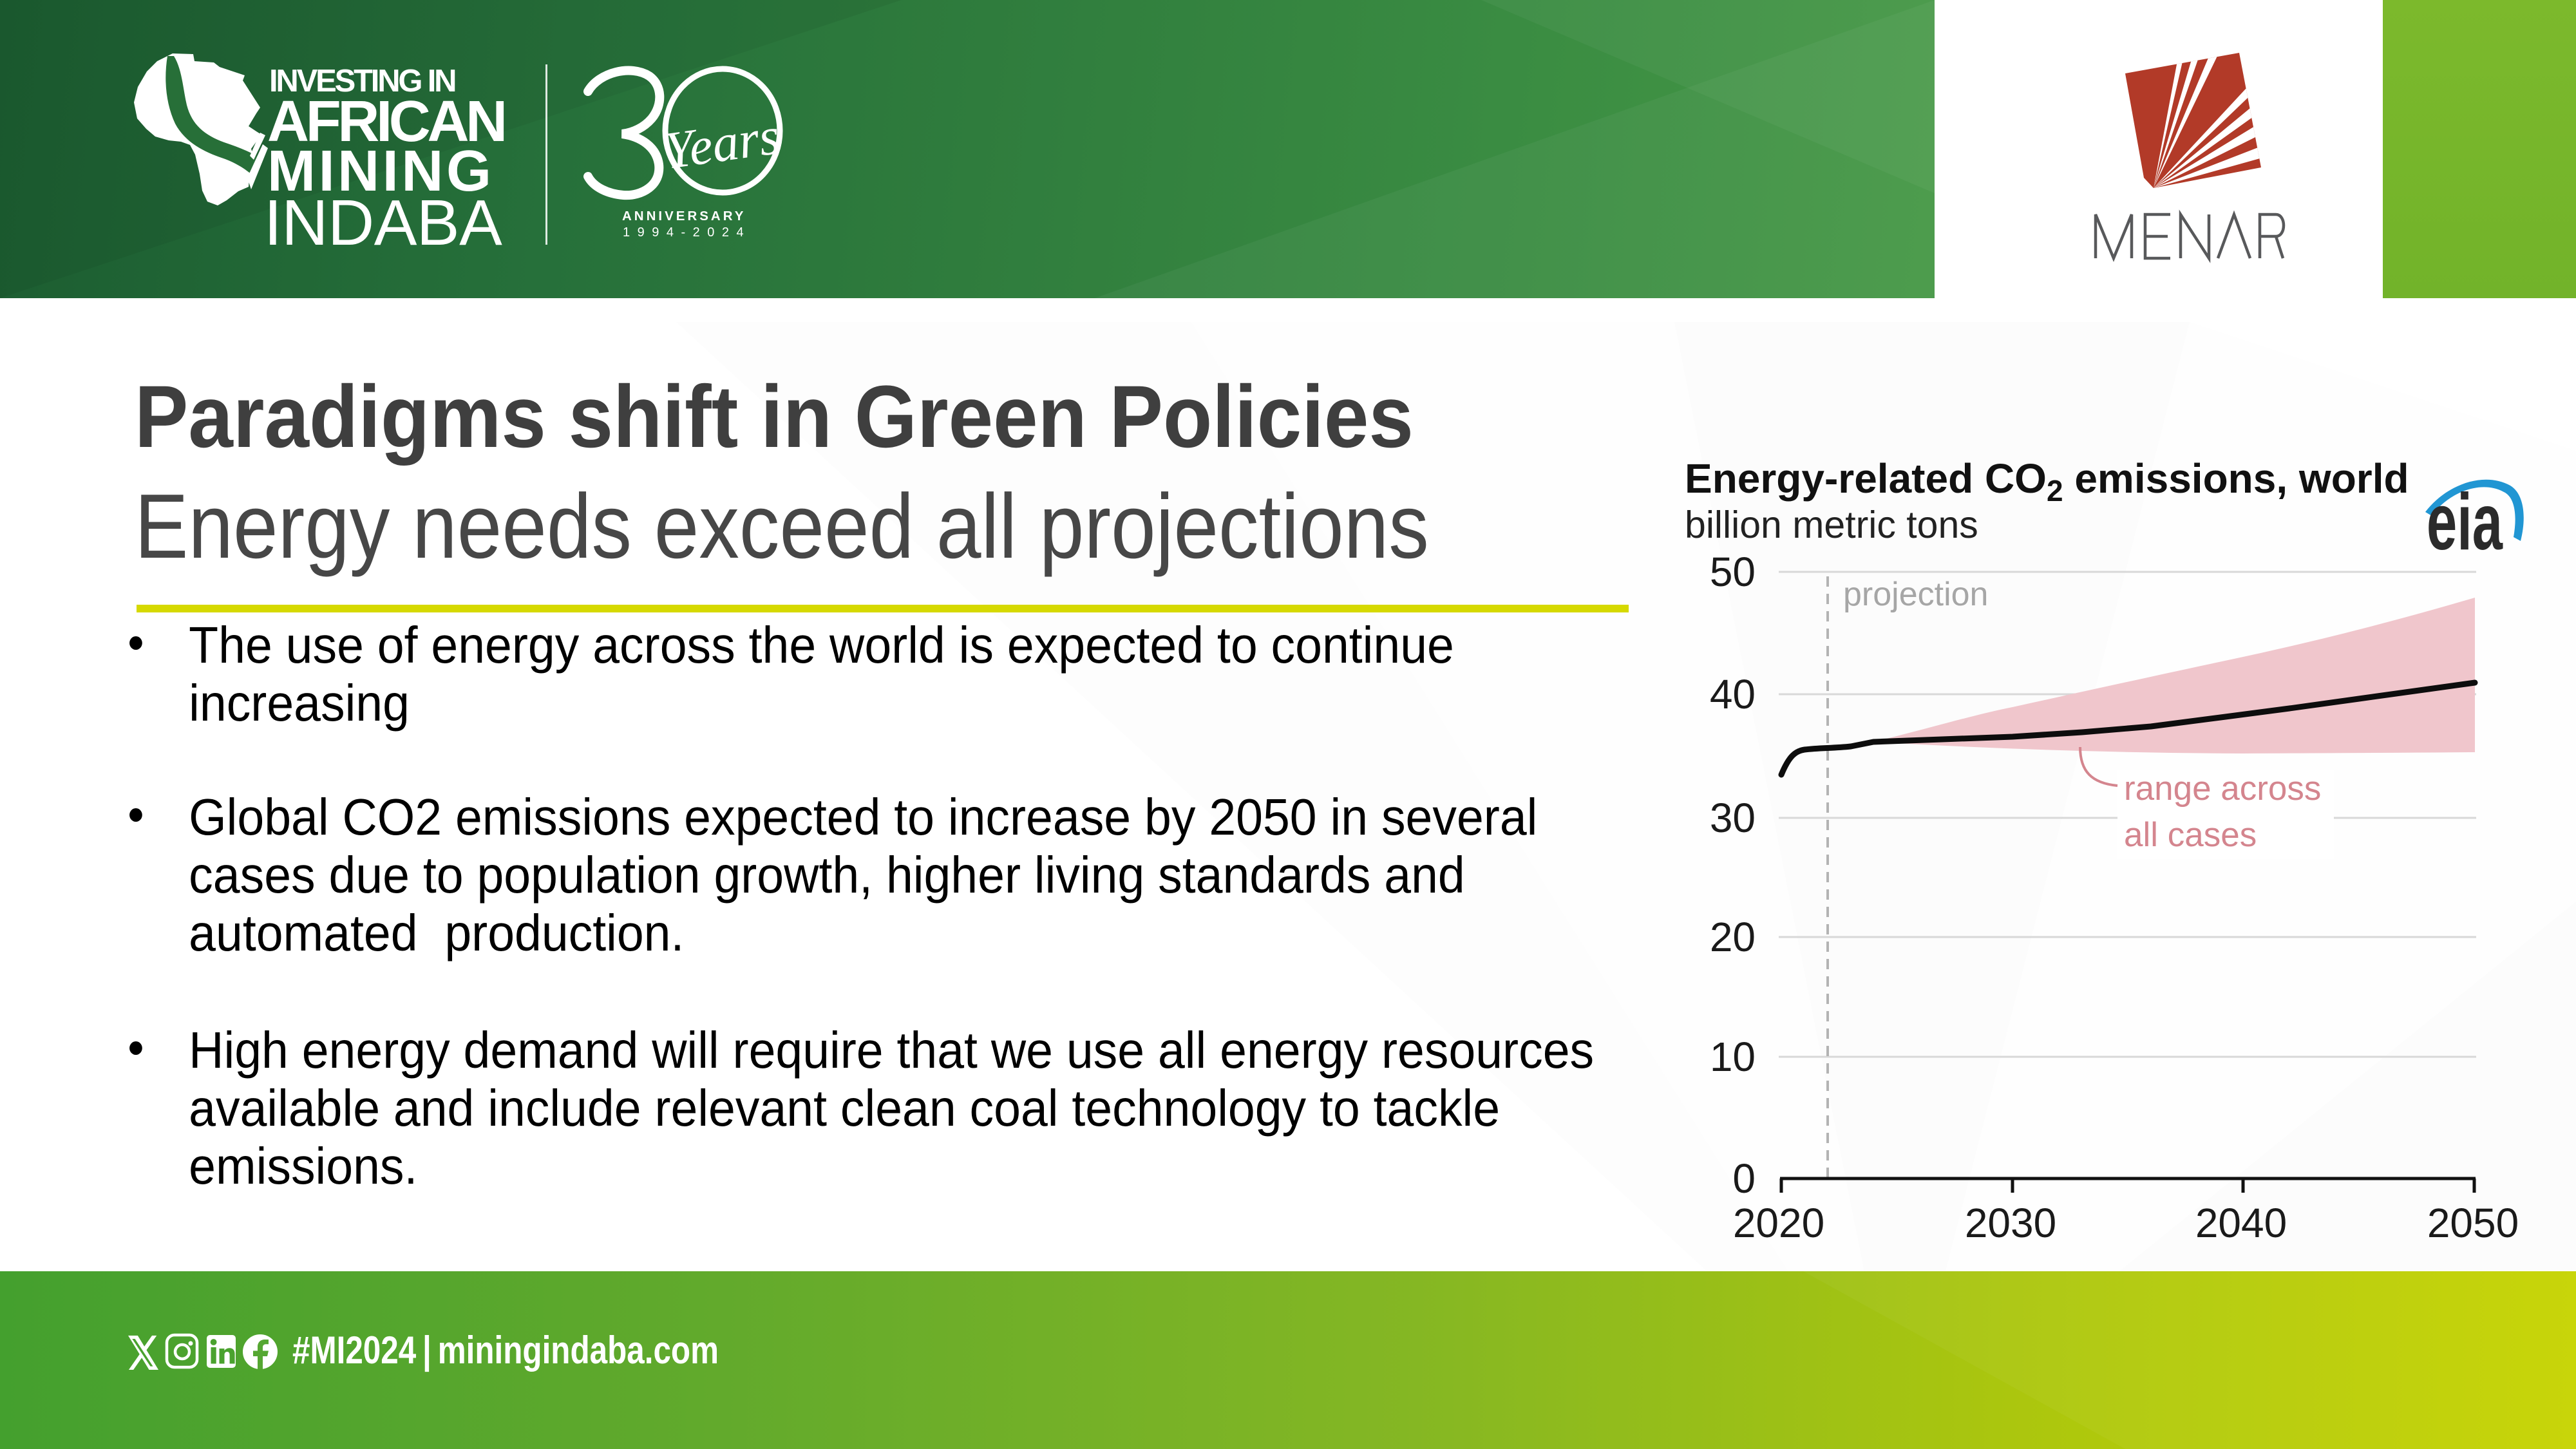  What do you see at coordinates (1832, 525) in the screenshot?
I see `svg-text: billion metric tons` at bounding box center [1832, 525].